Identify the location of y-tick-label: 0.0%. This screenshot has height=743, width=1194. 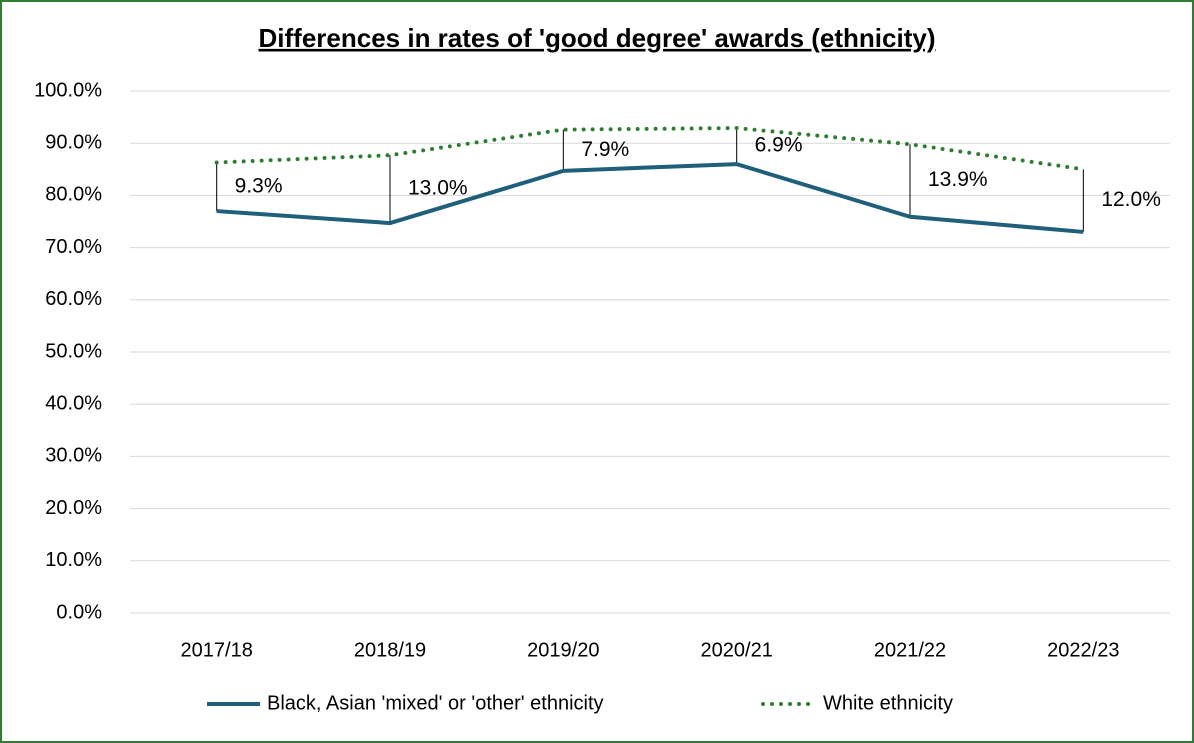
(79, 612).